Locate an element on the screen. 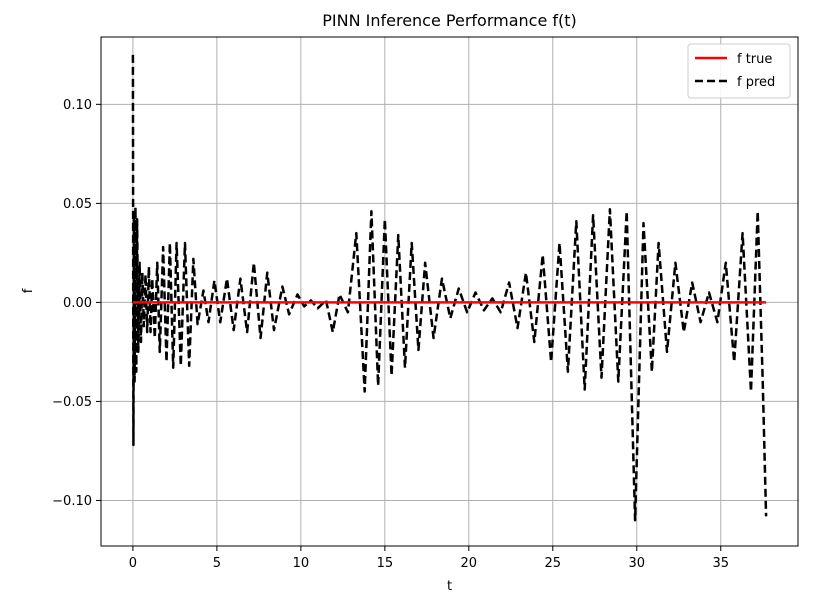 Image resolution: width=813 pixels, height=598 pixels. x-tick-label: 35 is located at coordinates (720, 563).